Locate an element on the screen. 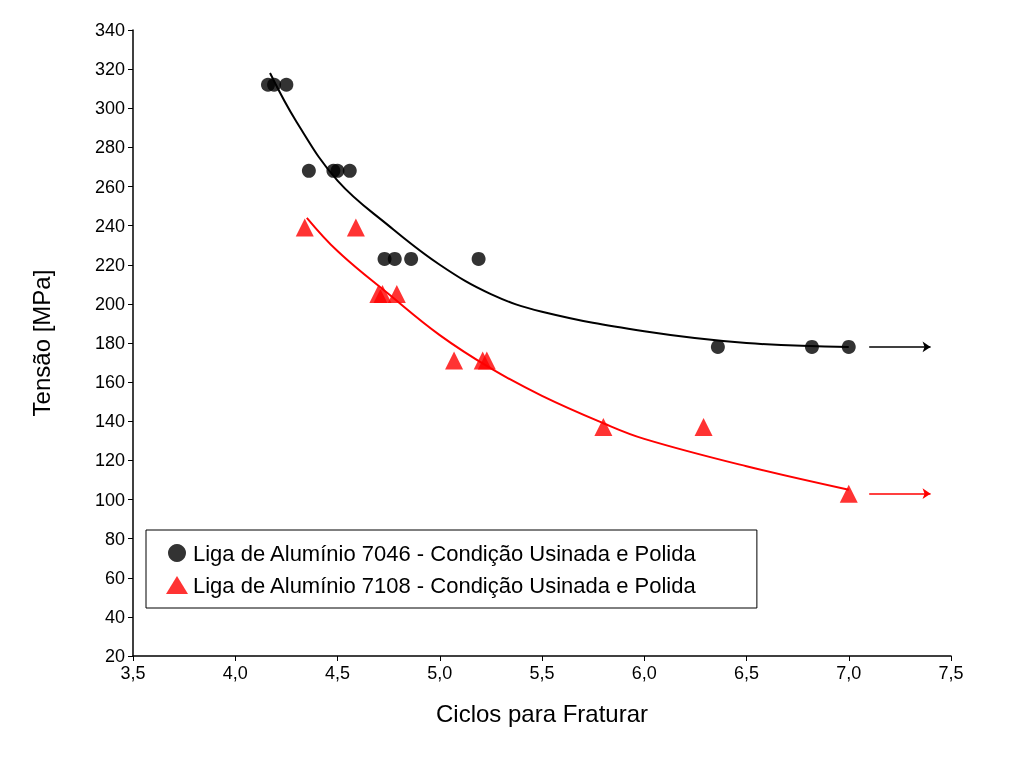 This screenshot has width=1017, height=762. y-tick-label: 120 is located at coordinates (109, 460).